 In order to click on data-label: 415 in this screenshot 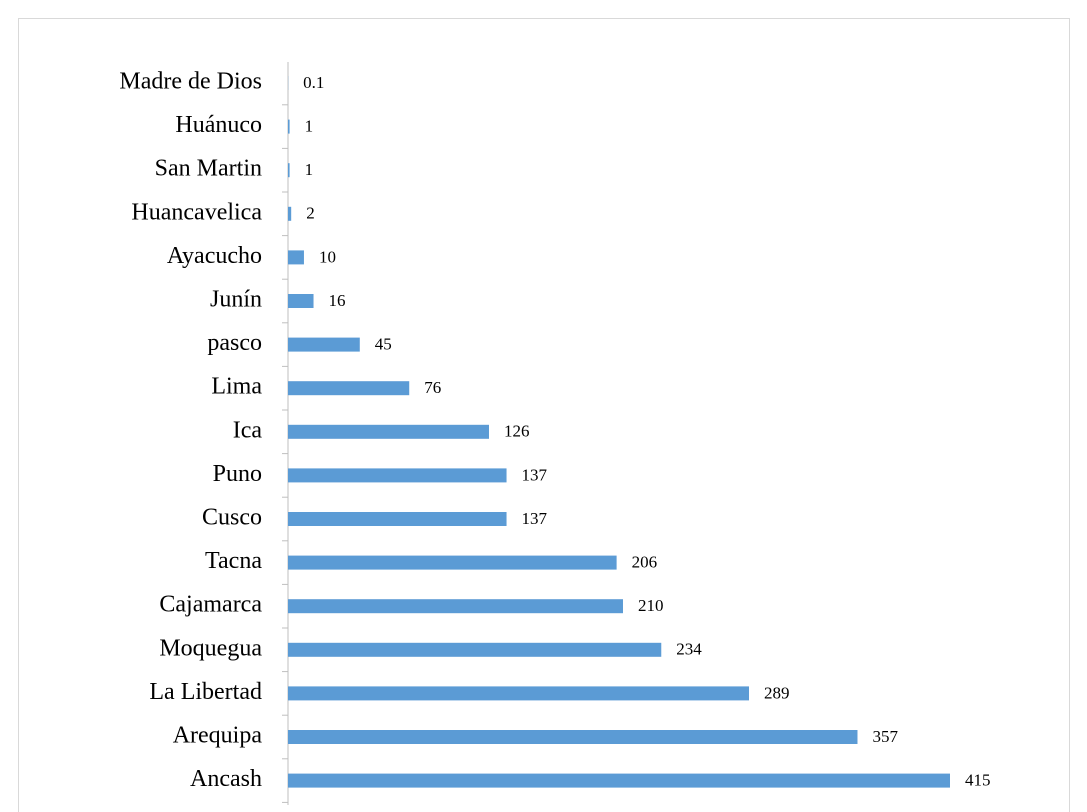, I will do `click(978, 780)`.